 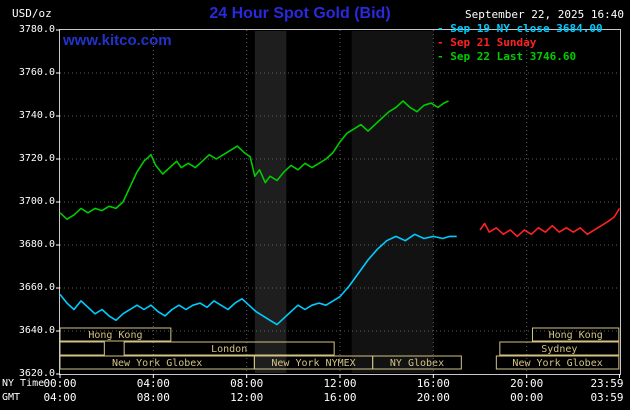 I want to click on x-axis-row-label-gmt: GMT, so click(x=11, y=397).